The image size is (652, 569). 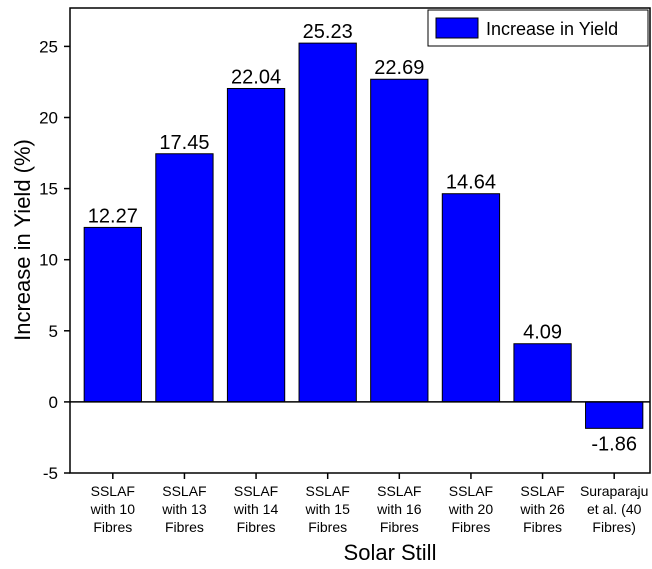 What do you see at coordinates (113, 216) in the screenshot?
I see `value-label: 12.27` at bounding box center [113, 216].